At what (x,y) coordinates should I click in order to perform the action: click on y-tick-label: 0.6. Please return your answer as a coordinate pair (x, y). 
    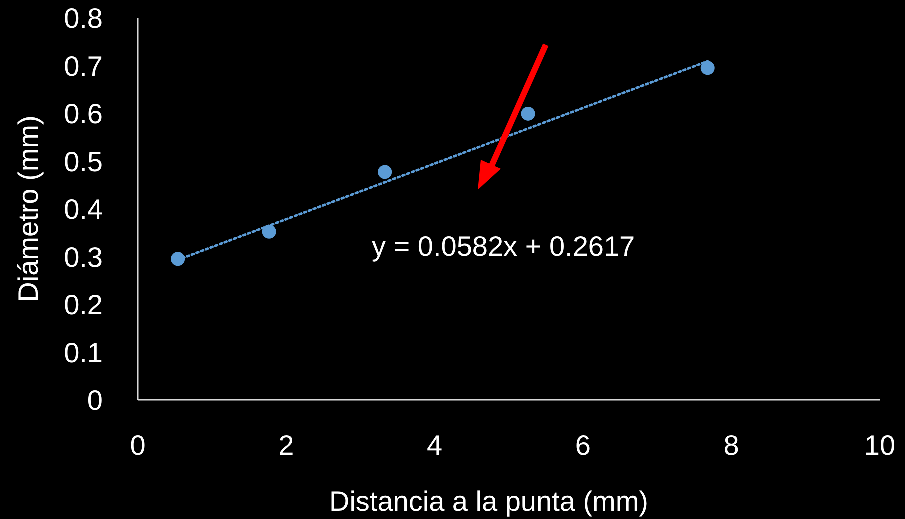
    Looking at the image, I should click on (83, 114).